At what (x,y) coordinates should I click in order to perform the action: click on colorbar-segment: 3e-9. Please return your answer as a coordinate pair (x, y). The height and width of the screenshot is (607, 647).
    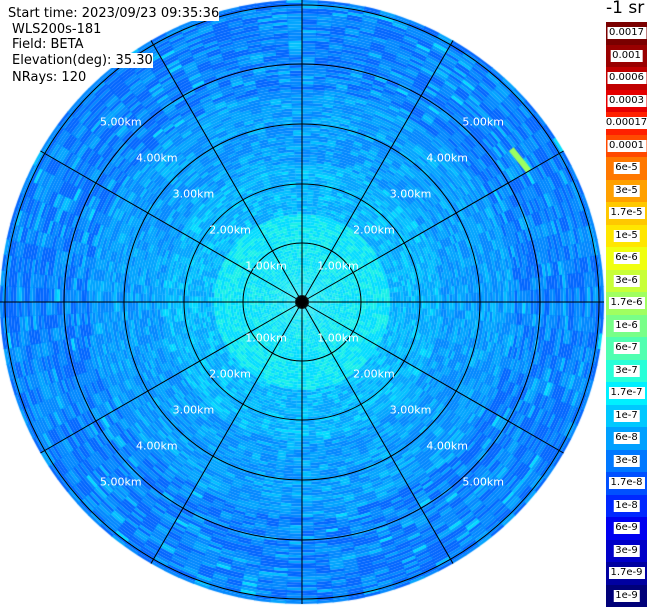
    Looking at the image, I should click on (626, 551).